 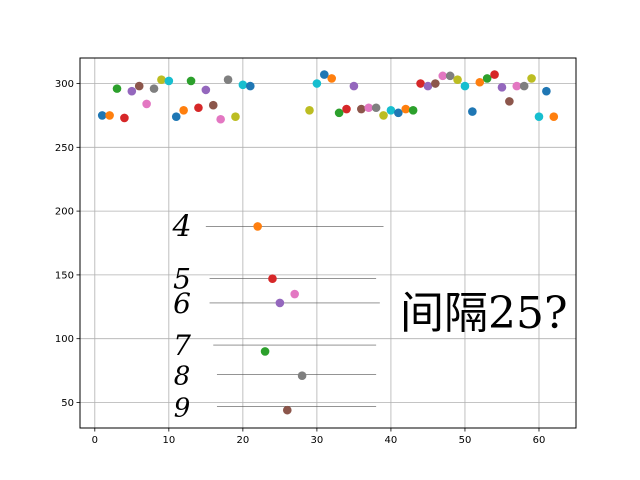 What do you see at coordinates (182, 408) in the screenshot?
I see `digit-label: 9` at bounding box center [182, 408].